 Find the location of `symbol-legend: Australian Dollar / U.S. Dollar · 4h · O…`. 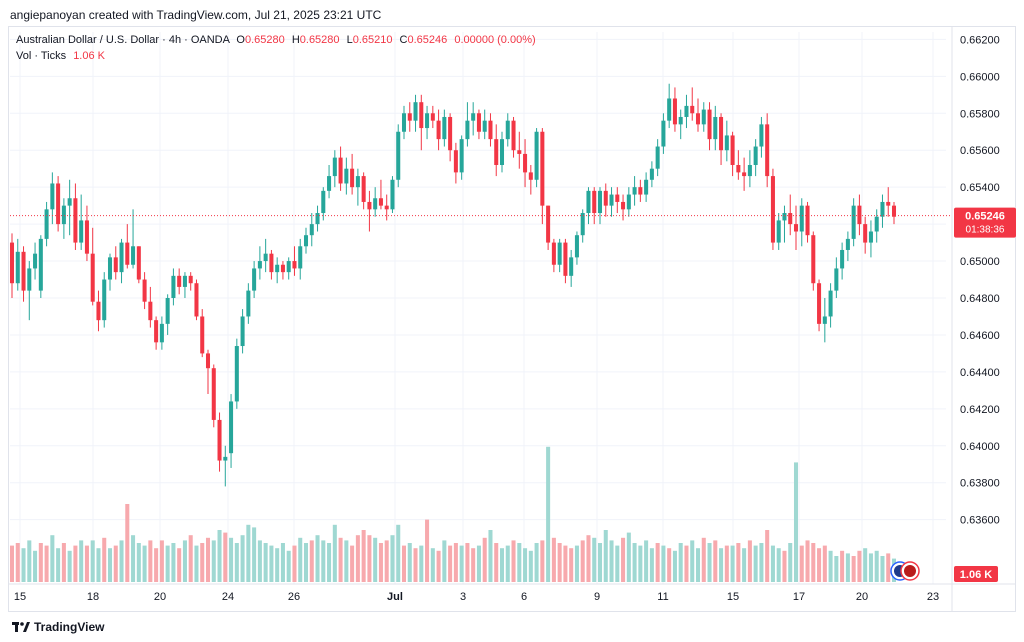

symbol-legend: Australian Dollar / U.S. Dollar · 4h · O… is located at coordinates (276, 40).